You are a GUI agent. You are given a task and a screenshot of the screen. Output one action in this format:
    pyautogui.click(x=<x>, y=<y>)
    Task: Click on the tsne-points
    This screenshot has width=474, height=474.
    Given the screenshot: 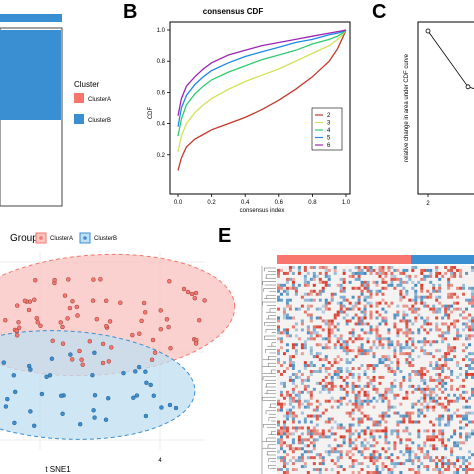 What is the action you would take?
    pyautogui.click(x=104, y=352)
    